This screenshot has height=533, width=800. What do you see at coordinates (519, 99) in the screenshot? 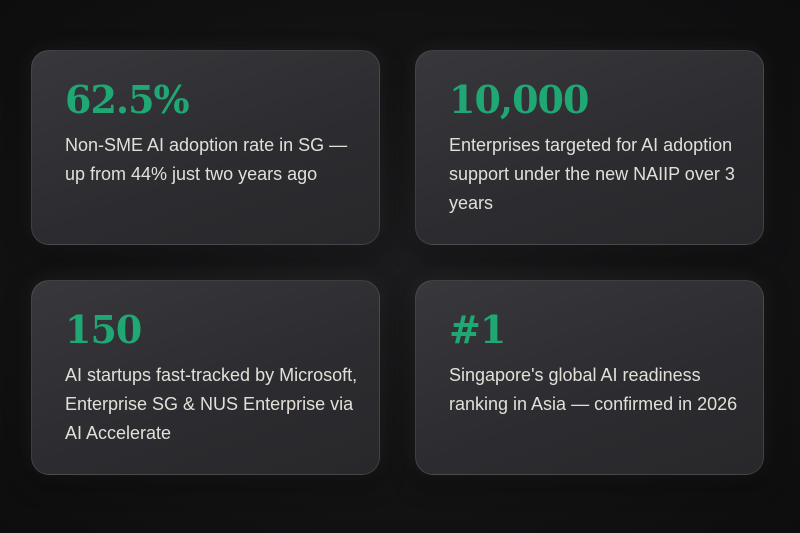
I see `stat-value: 10,000` at bounding box center [519, 99].